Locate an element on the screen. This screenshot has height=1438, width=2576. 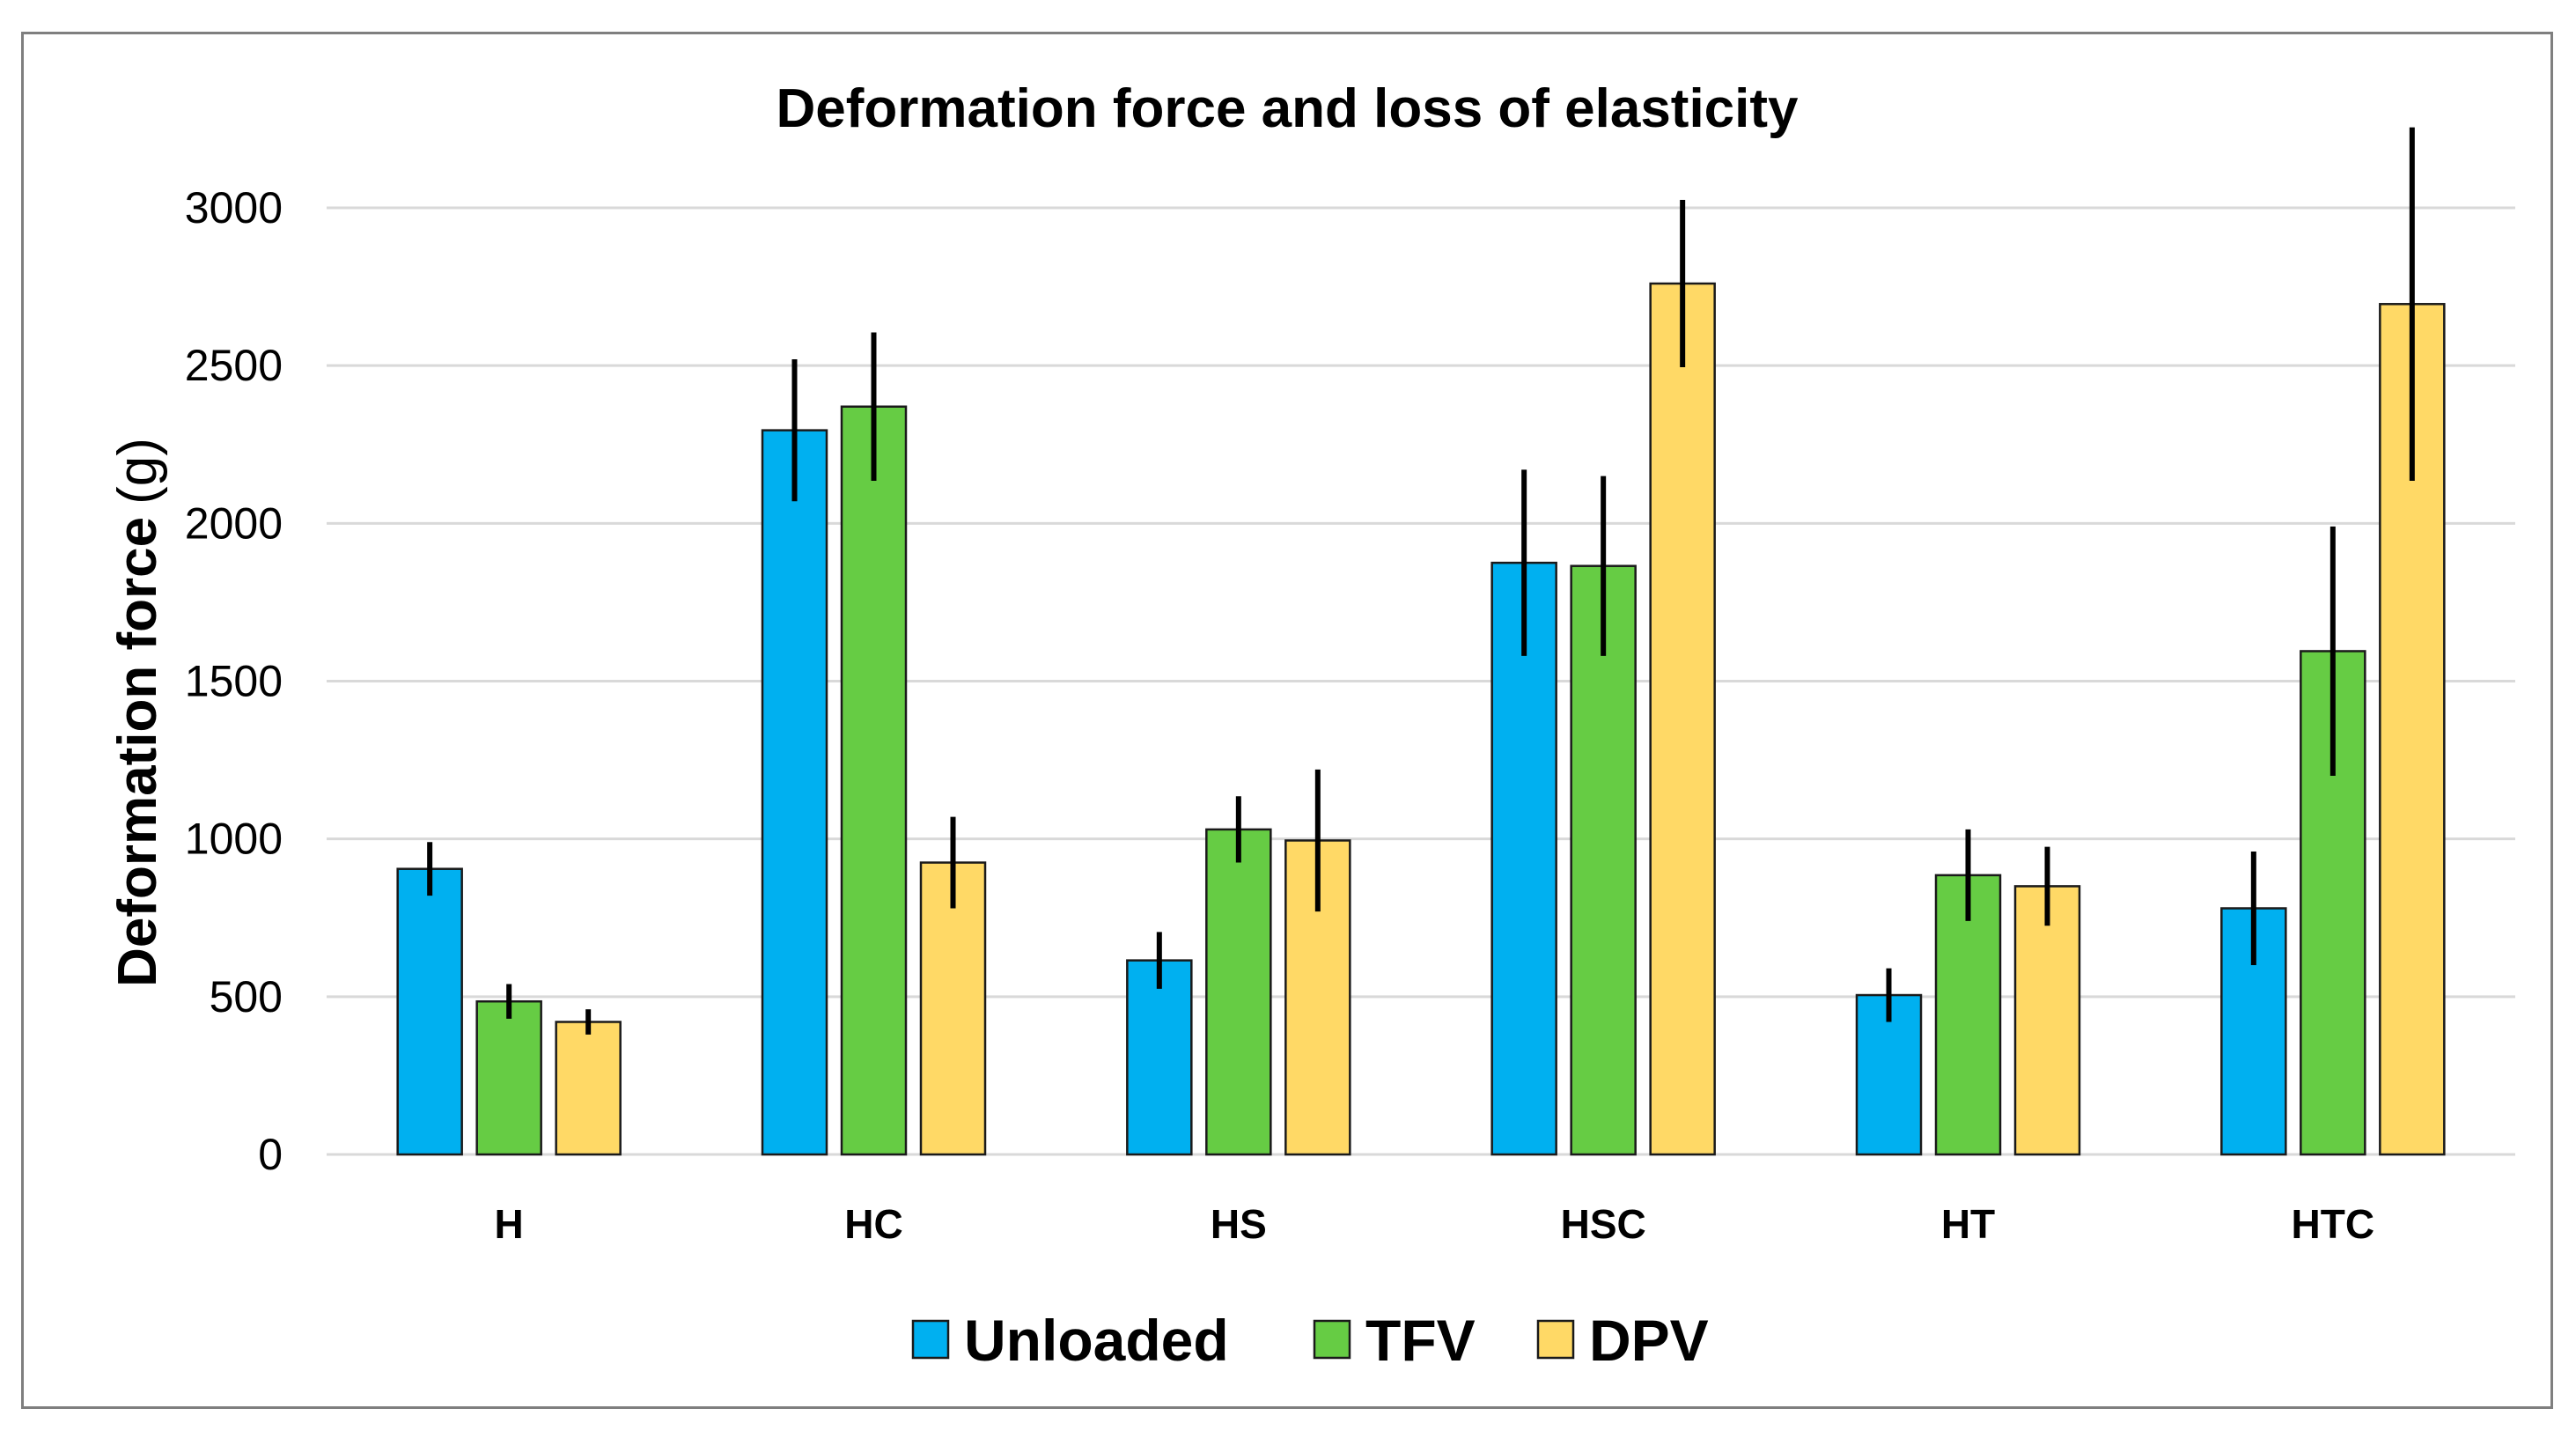
bar-unloaded-hc is located at coordinates (794, 792).